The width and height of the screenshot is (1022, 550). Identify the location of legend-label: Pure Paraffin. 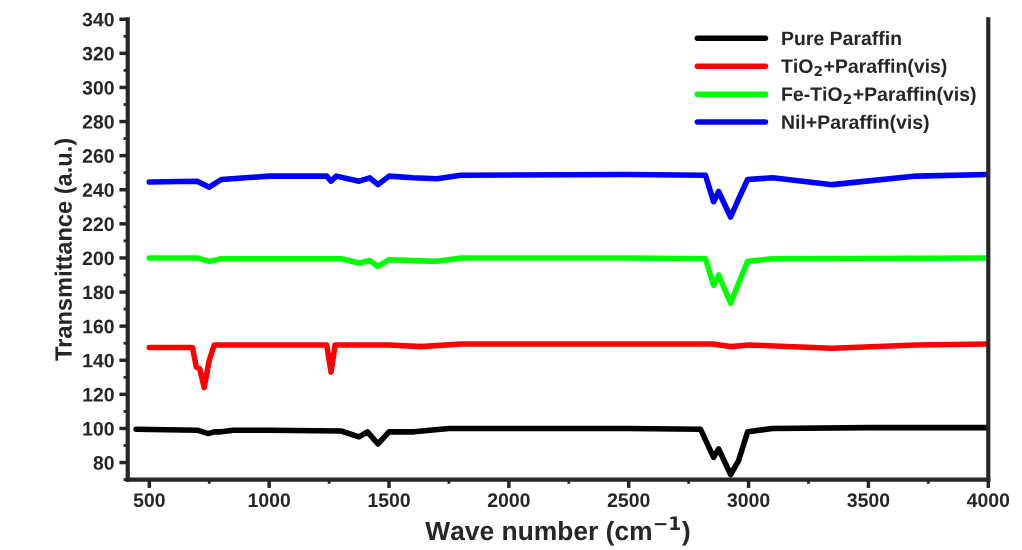
(841, 38).